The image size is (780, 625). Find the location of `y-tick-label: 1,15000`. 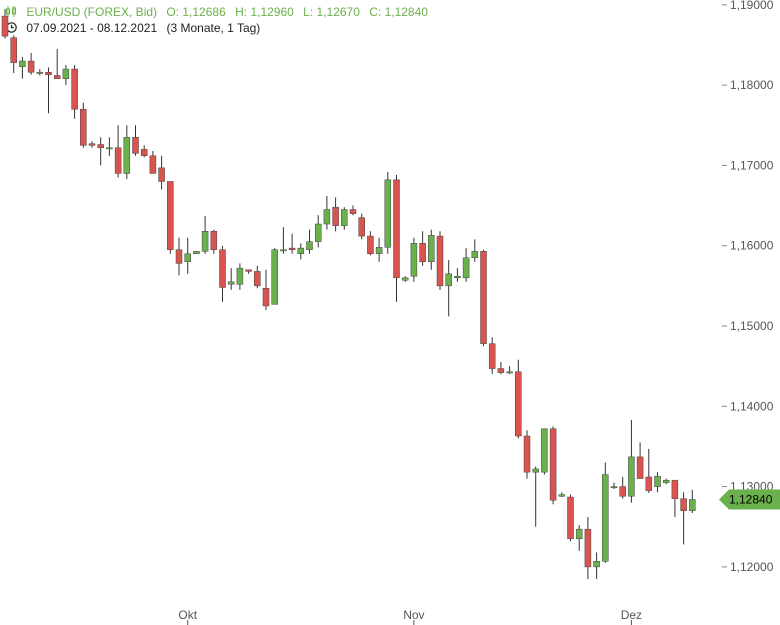

y-tick-label: 1,15000 is located at coordinates (752, 326).